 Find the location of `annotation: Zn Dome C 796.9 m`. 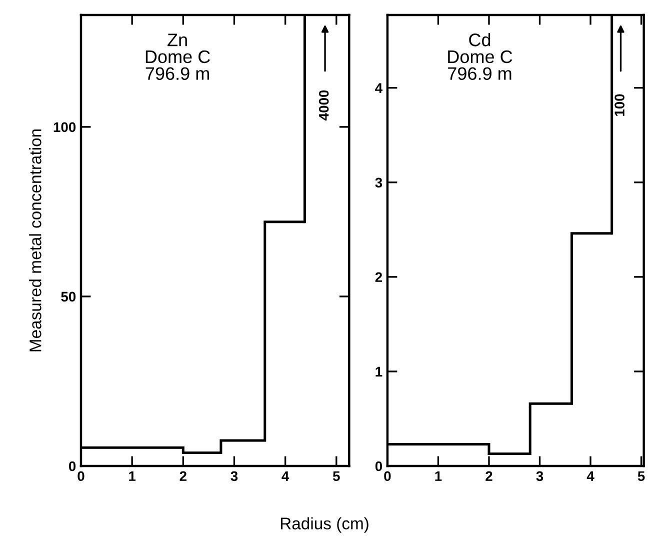

annotation: Zn Dome C 796.9 m is located at coordinates (178, 57).